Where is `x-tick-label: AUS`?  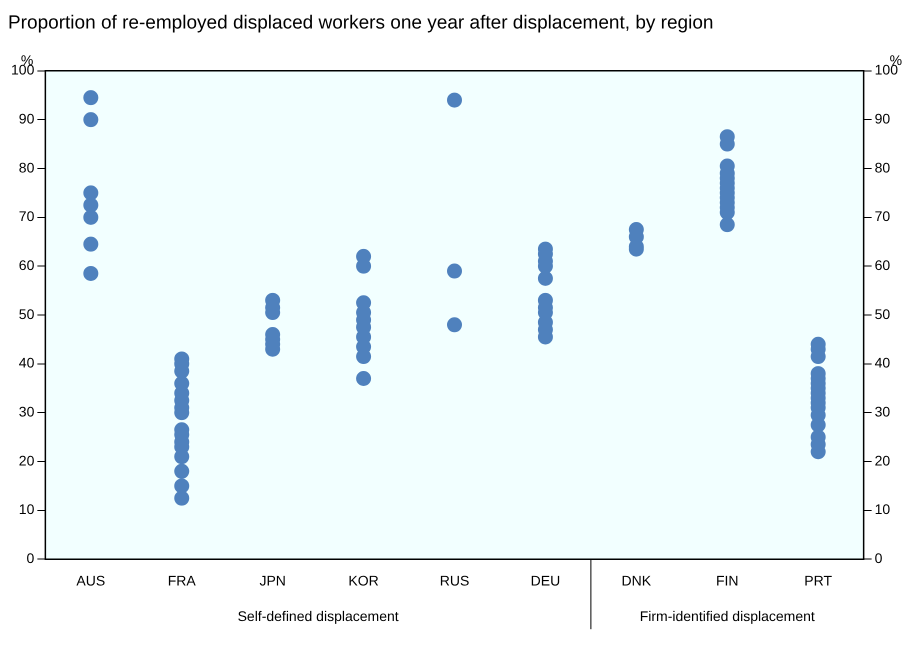
x-tick-label: AUS is located at coordinates (91, 580).